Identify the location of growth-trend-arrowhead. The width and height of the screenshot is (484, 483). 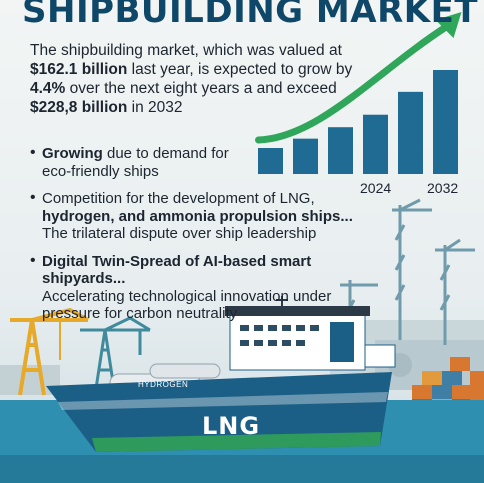
(448, 25).